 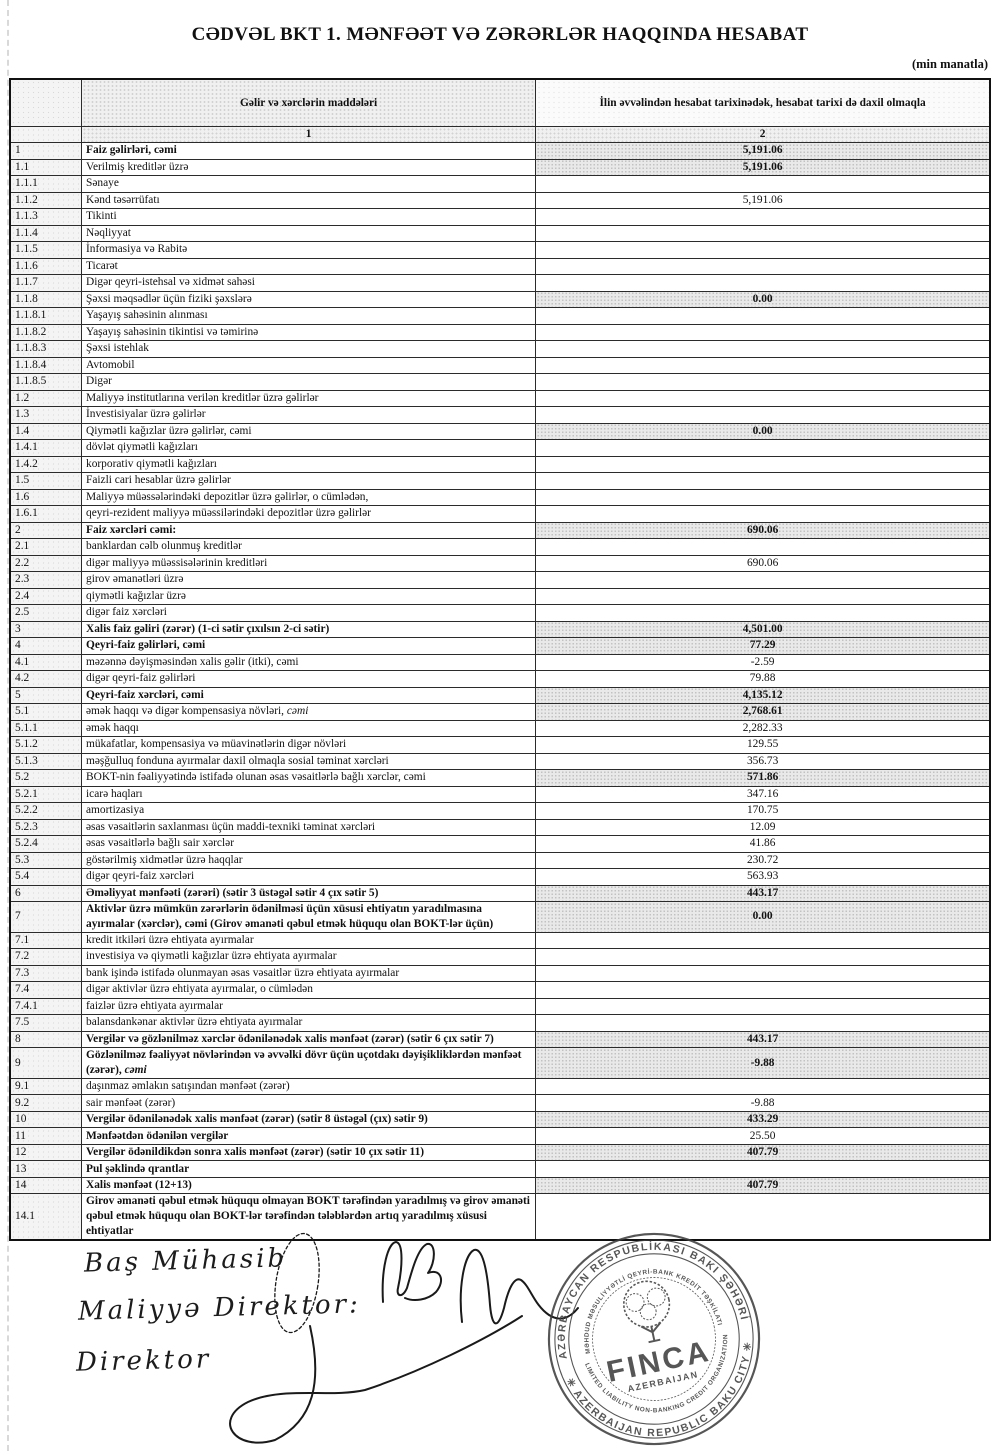 I want to click on row-label: Faiz xərcləri cəmi:, so click(x=308, y=530).